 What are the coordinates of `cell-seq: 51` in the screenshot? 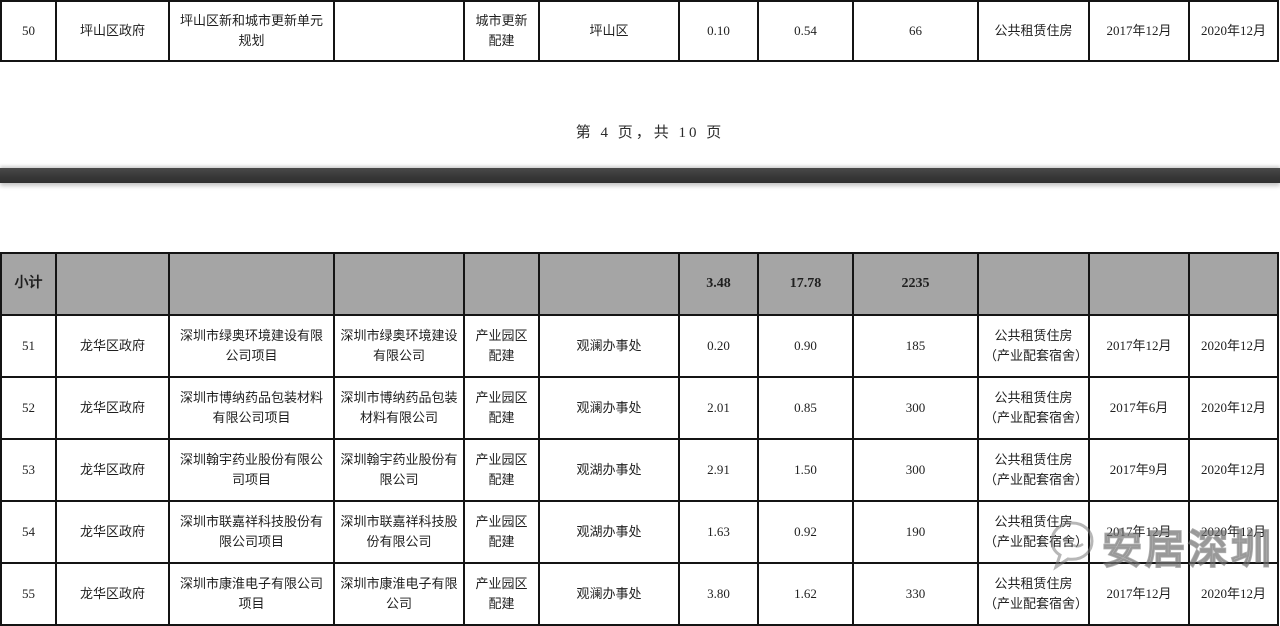 It's located at (28, 346).